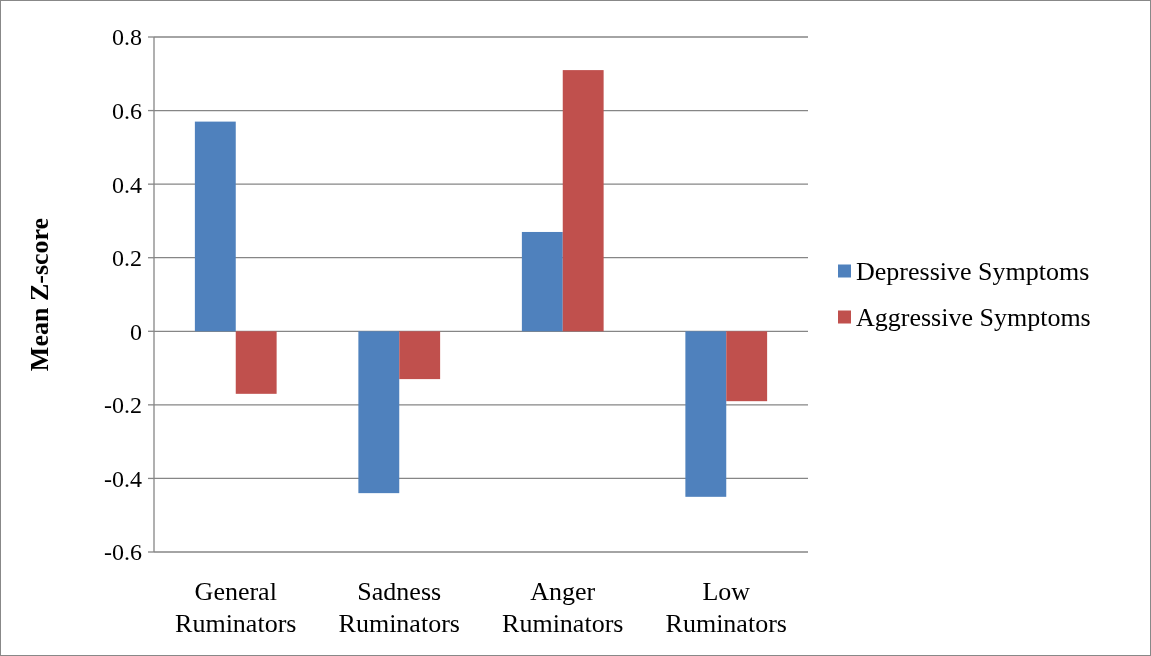 The width and height of the screenshot is (1151, 656). What do you see at coordinates (127, 258) in the screenshot?
I see `y-tick-label: 0.2` at bounding box center [127, 258].